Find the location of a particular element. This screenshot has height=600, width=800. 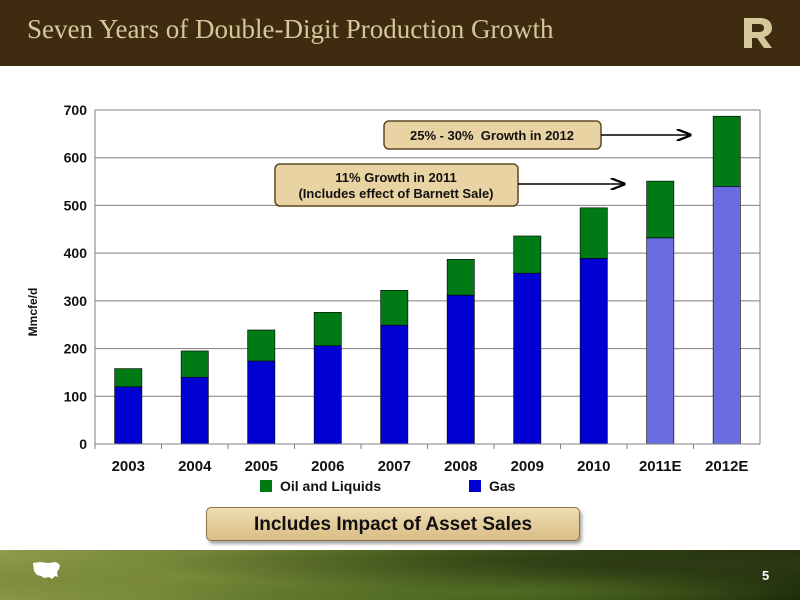

bar-oil-and-liquids-2010 is located at coordinates (593, 233).